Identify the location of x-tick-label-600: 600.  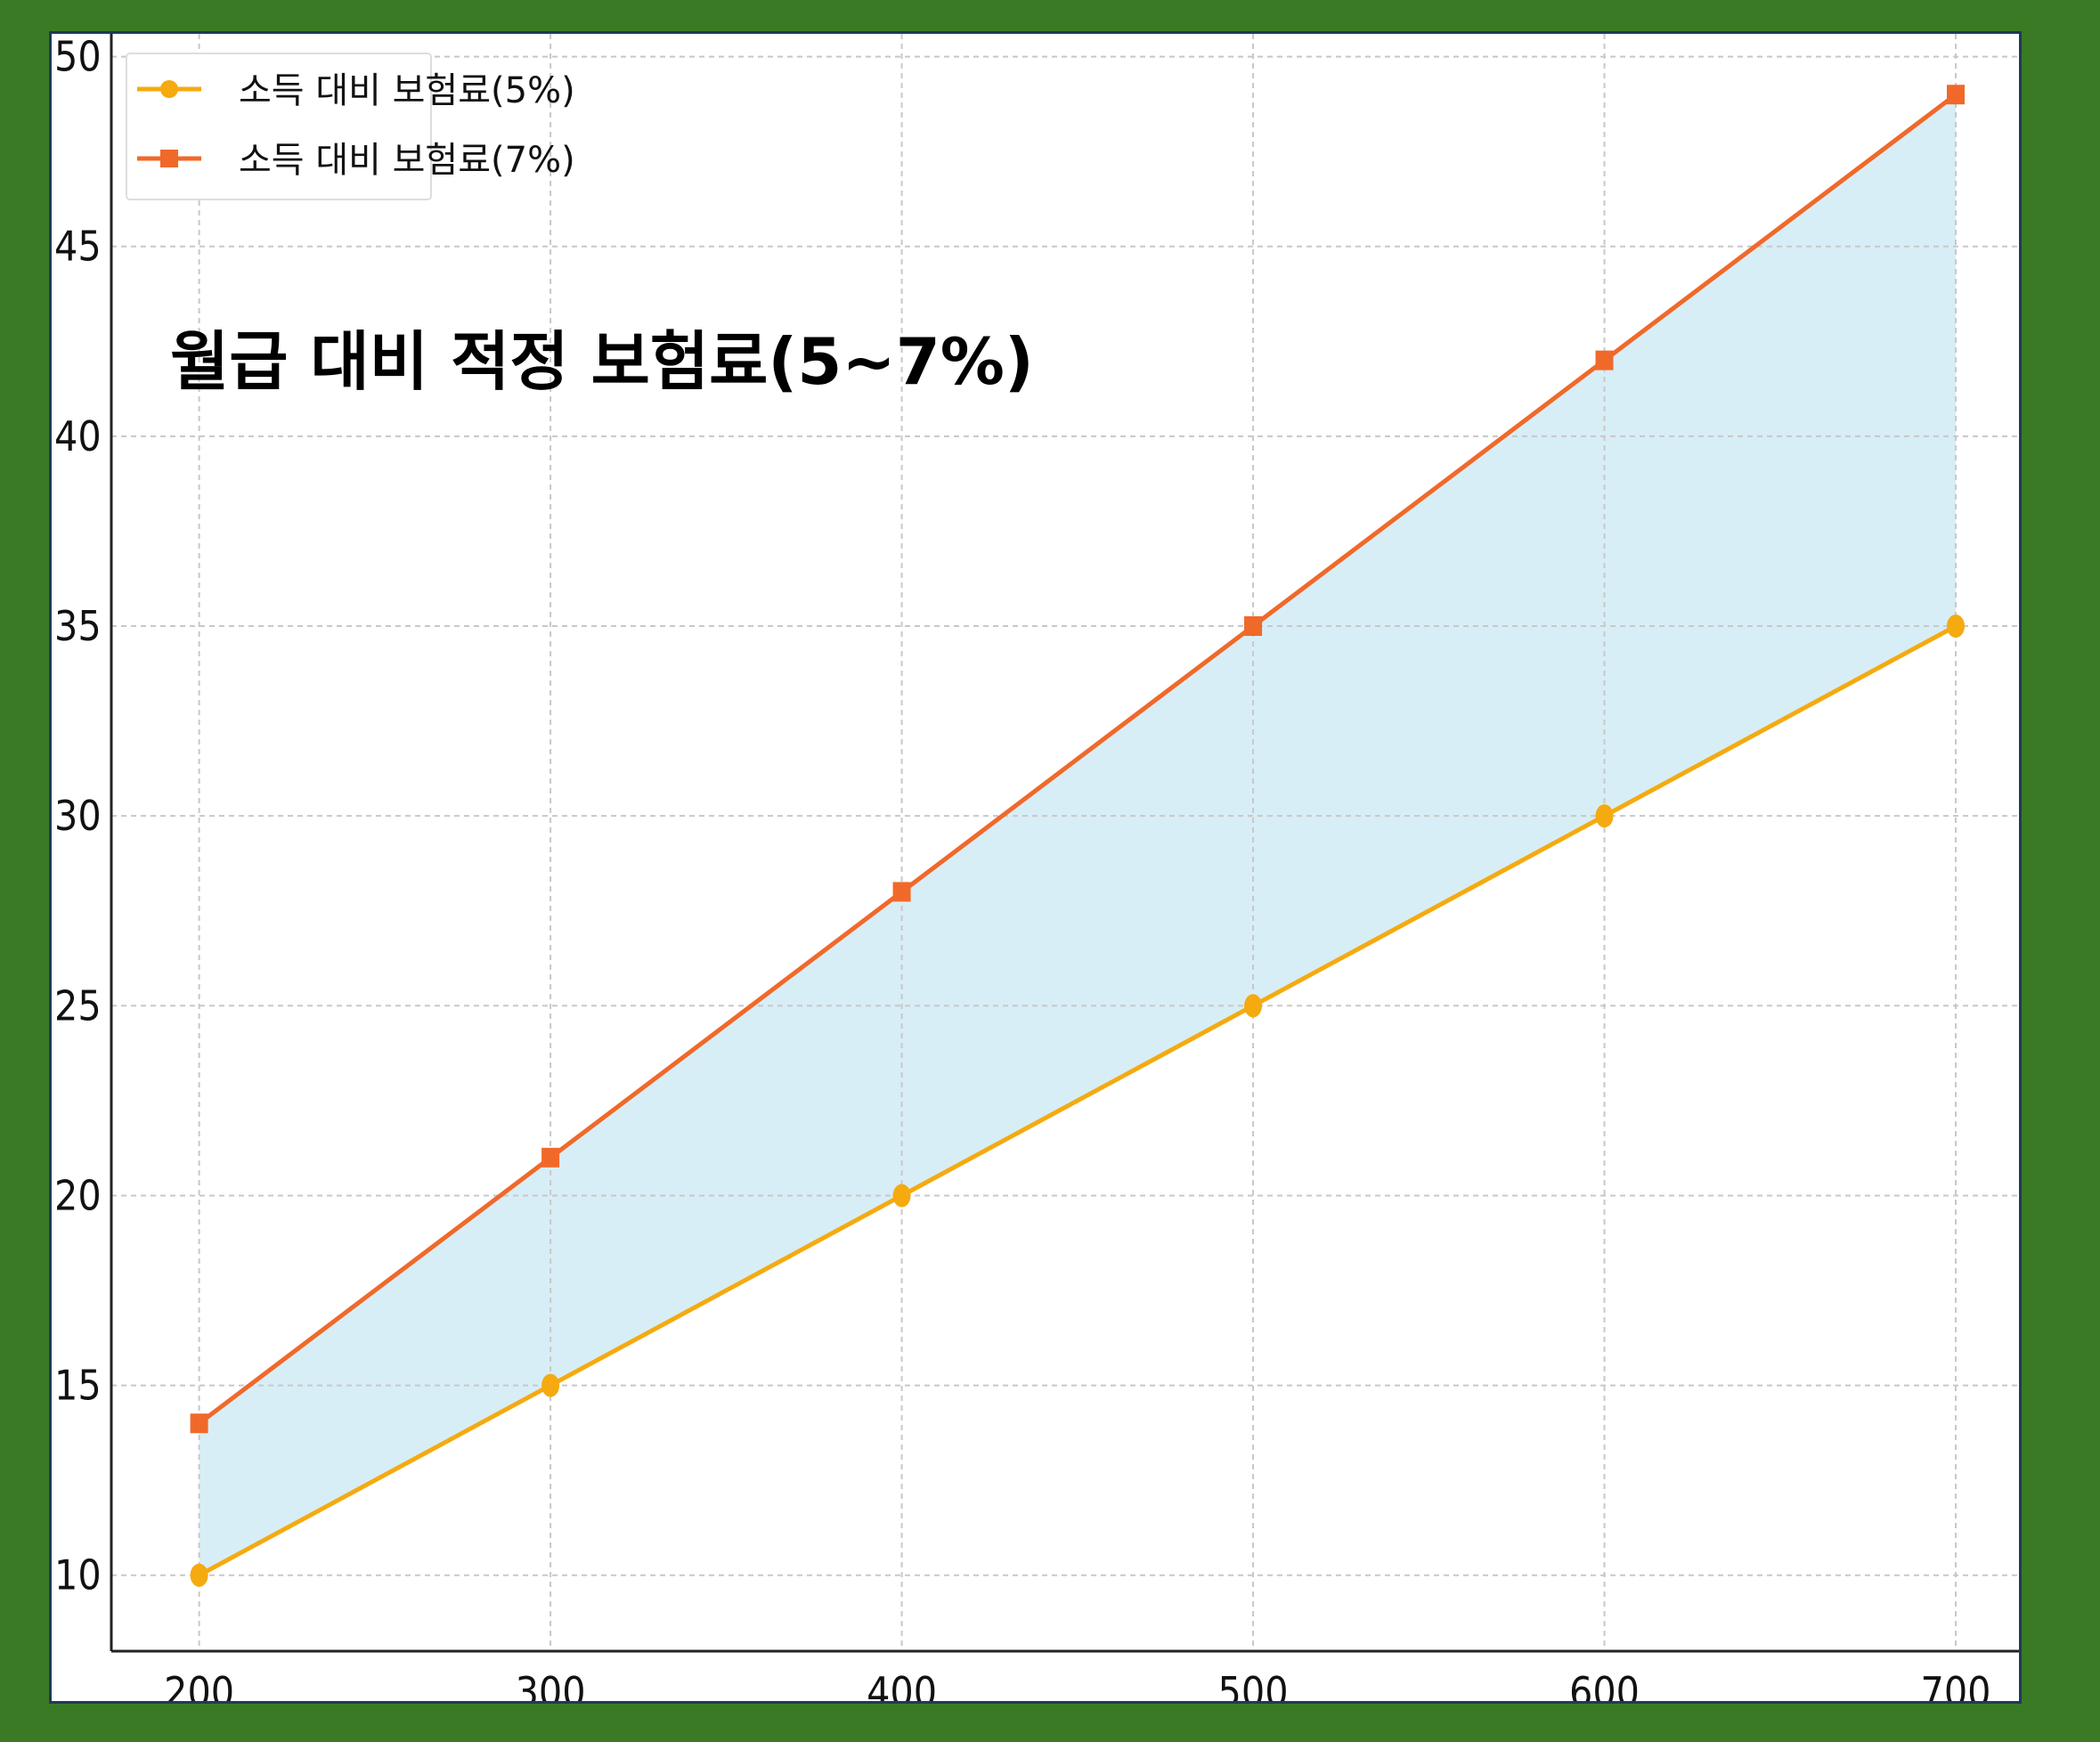
(1604, 1684).